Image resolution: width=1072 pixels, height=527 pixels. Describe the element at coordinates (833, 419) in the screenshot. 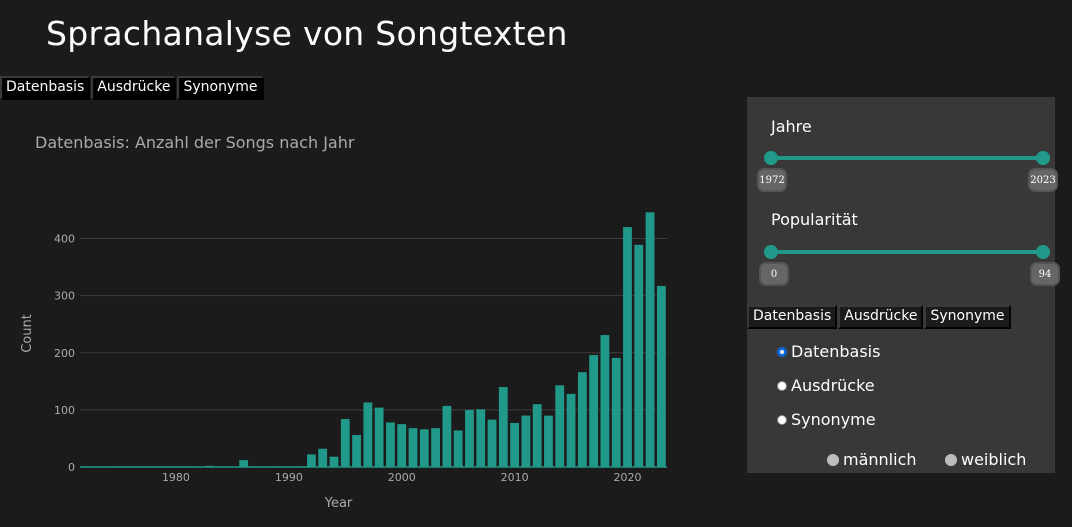

I see `radio-label: Synonyme` at that location.